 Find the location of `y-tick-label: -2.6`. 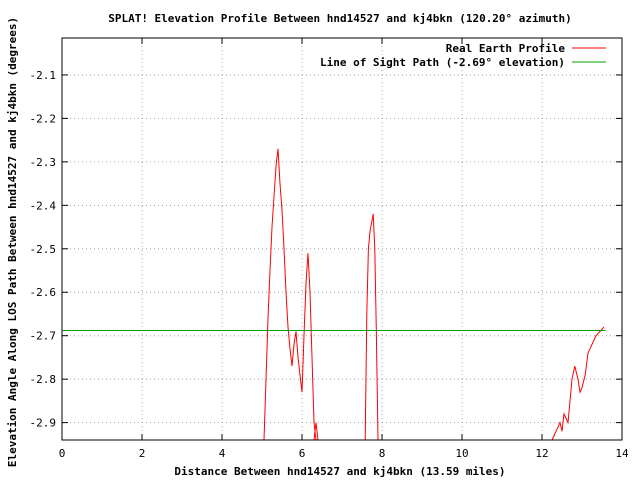

y-tick-label: -2.6 is located at coordinates (43, 292).